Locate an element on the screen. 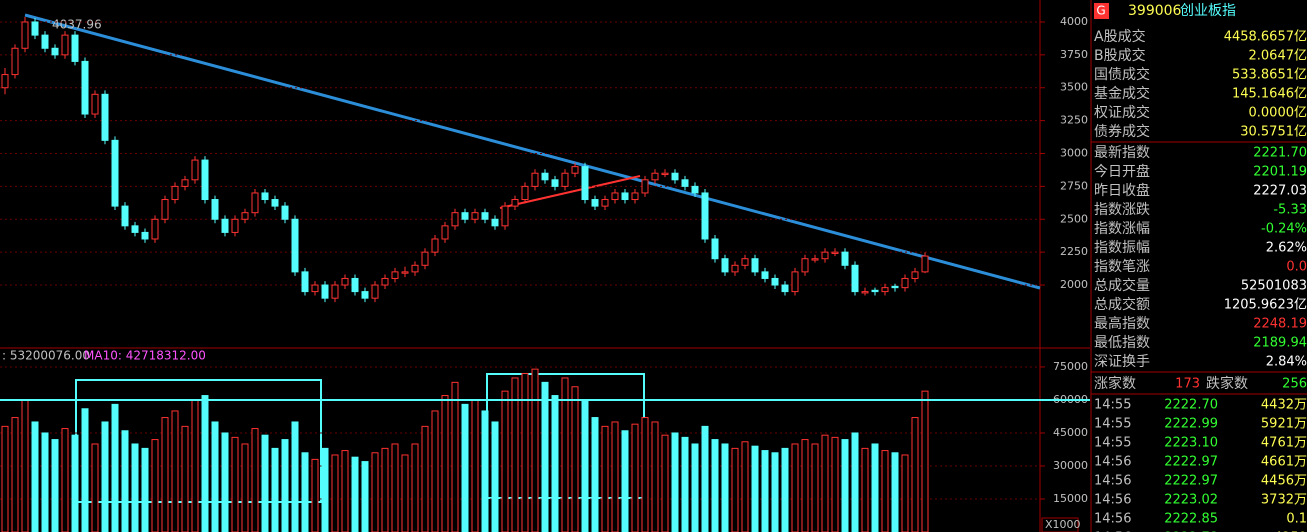  index-value: 2.62% is located at coordinates (1286, 248).